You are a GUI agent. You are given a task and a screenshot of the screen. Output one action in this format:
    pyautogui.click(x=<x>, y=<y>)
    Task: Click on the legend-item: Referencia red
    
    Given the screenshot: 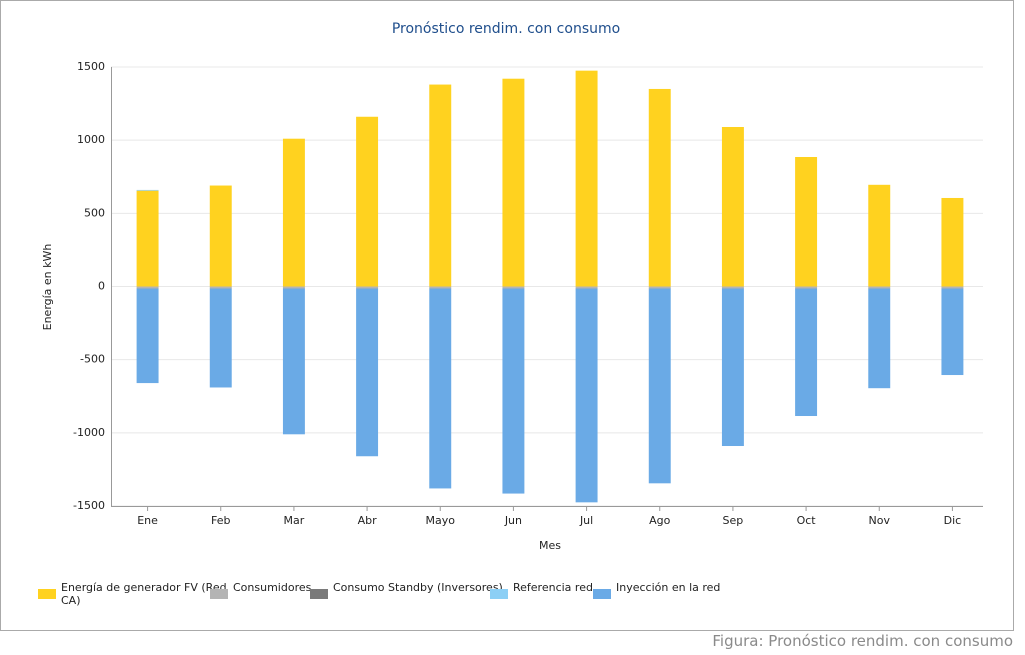 What is the action you would take?
    pyautogui.click(x=541, y=590)
    